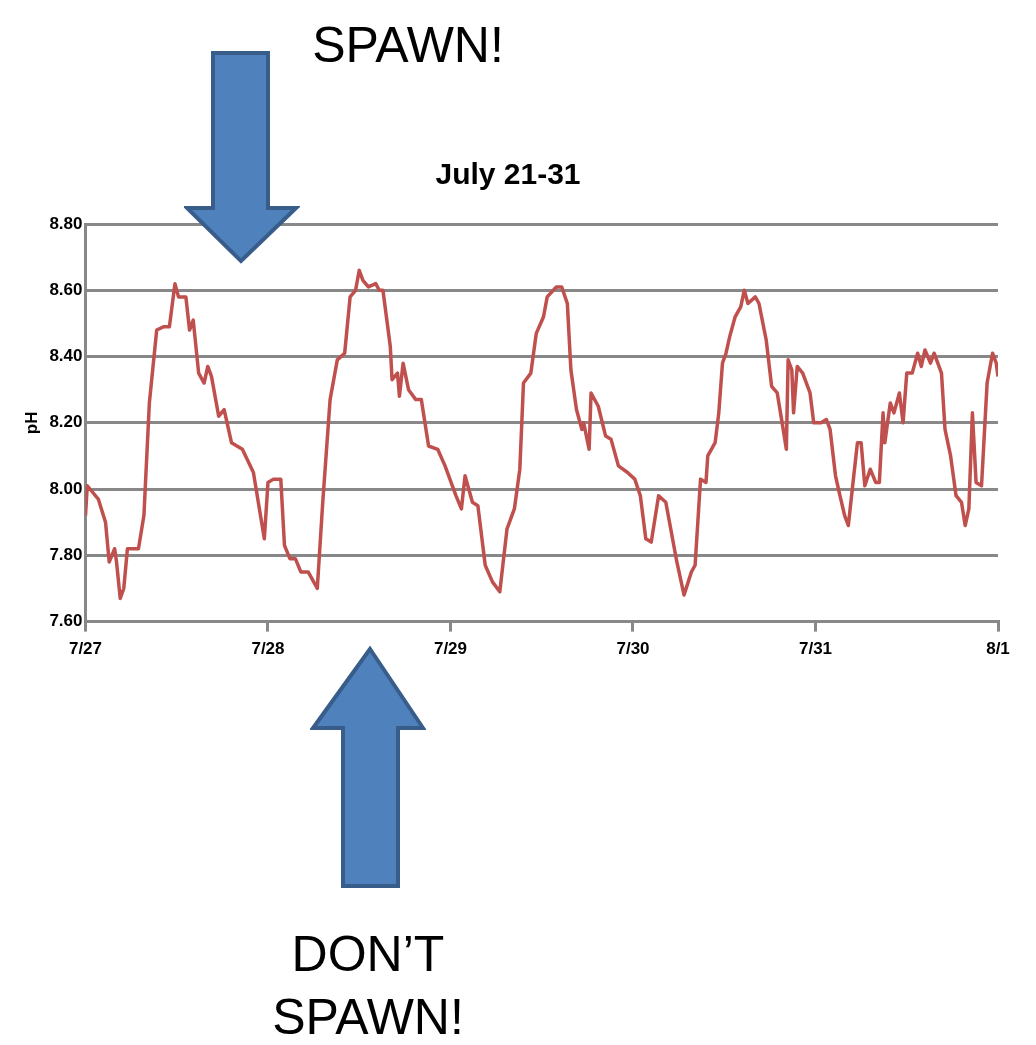 The image size is (1036, 1045). Describe the element at coordinates (368, 985) in the screenshot. I see `text: DON’T SPAWN!` at that location.